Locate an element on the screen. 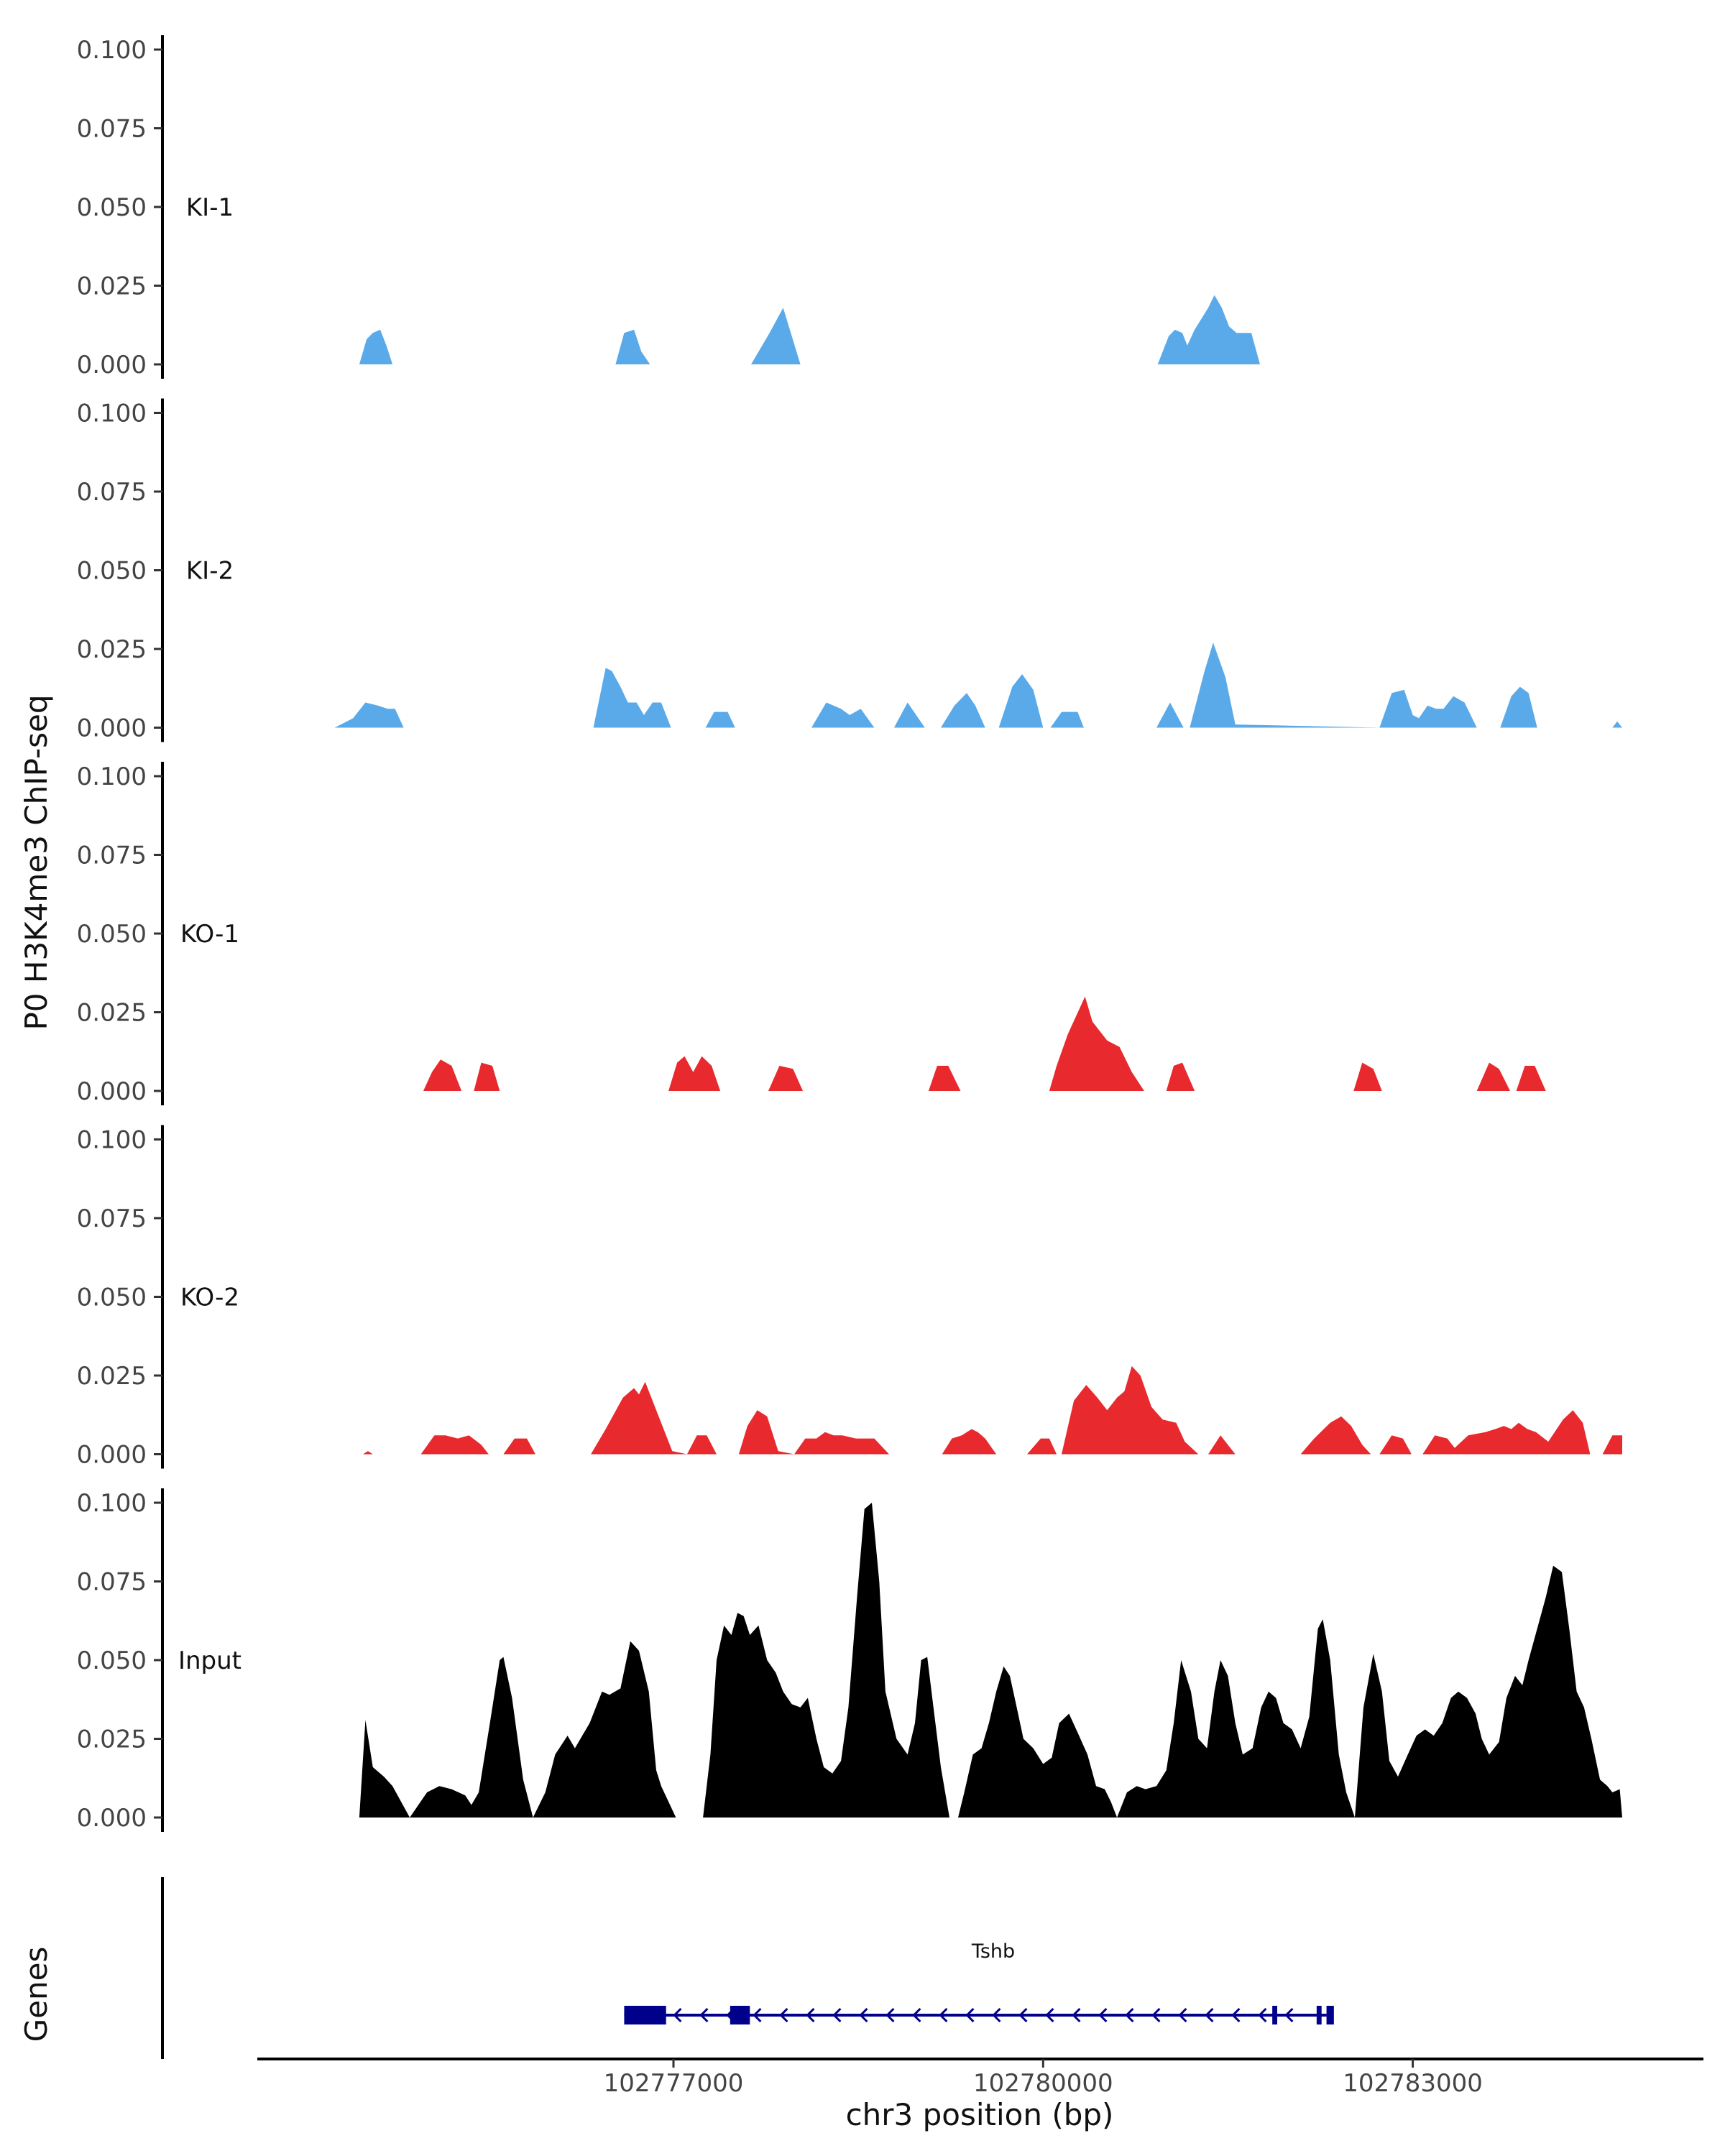  x-tick-label: 102777000 is located at coordinates (674, 2083).